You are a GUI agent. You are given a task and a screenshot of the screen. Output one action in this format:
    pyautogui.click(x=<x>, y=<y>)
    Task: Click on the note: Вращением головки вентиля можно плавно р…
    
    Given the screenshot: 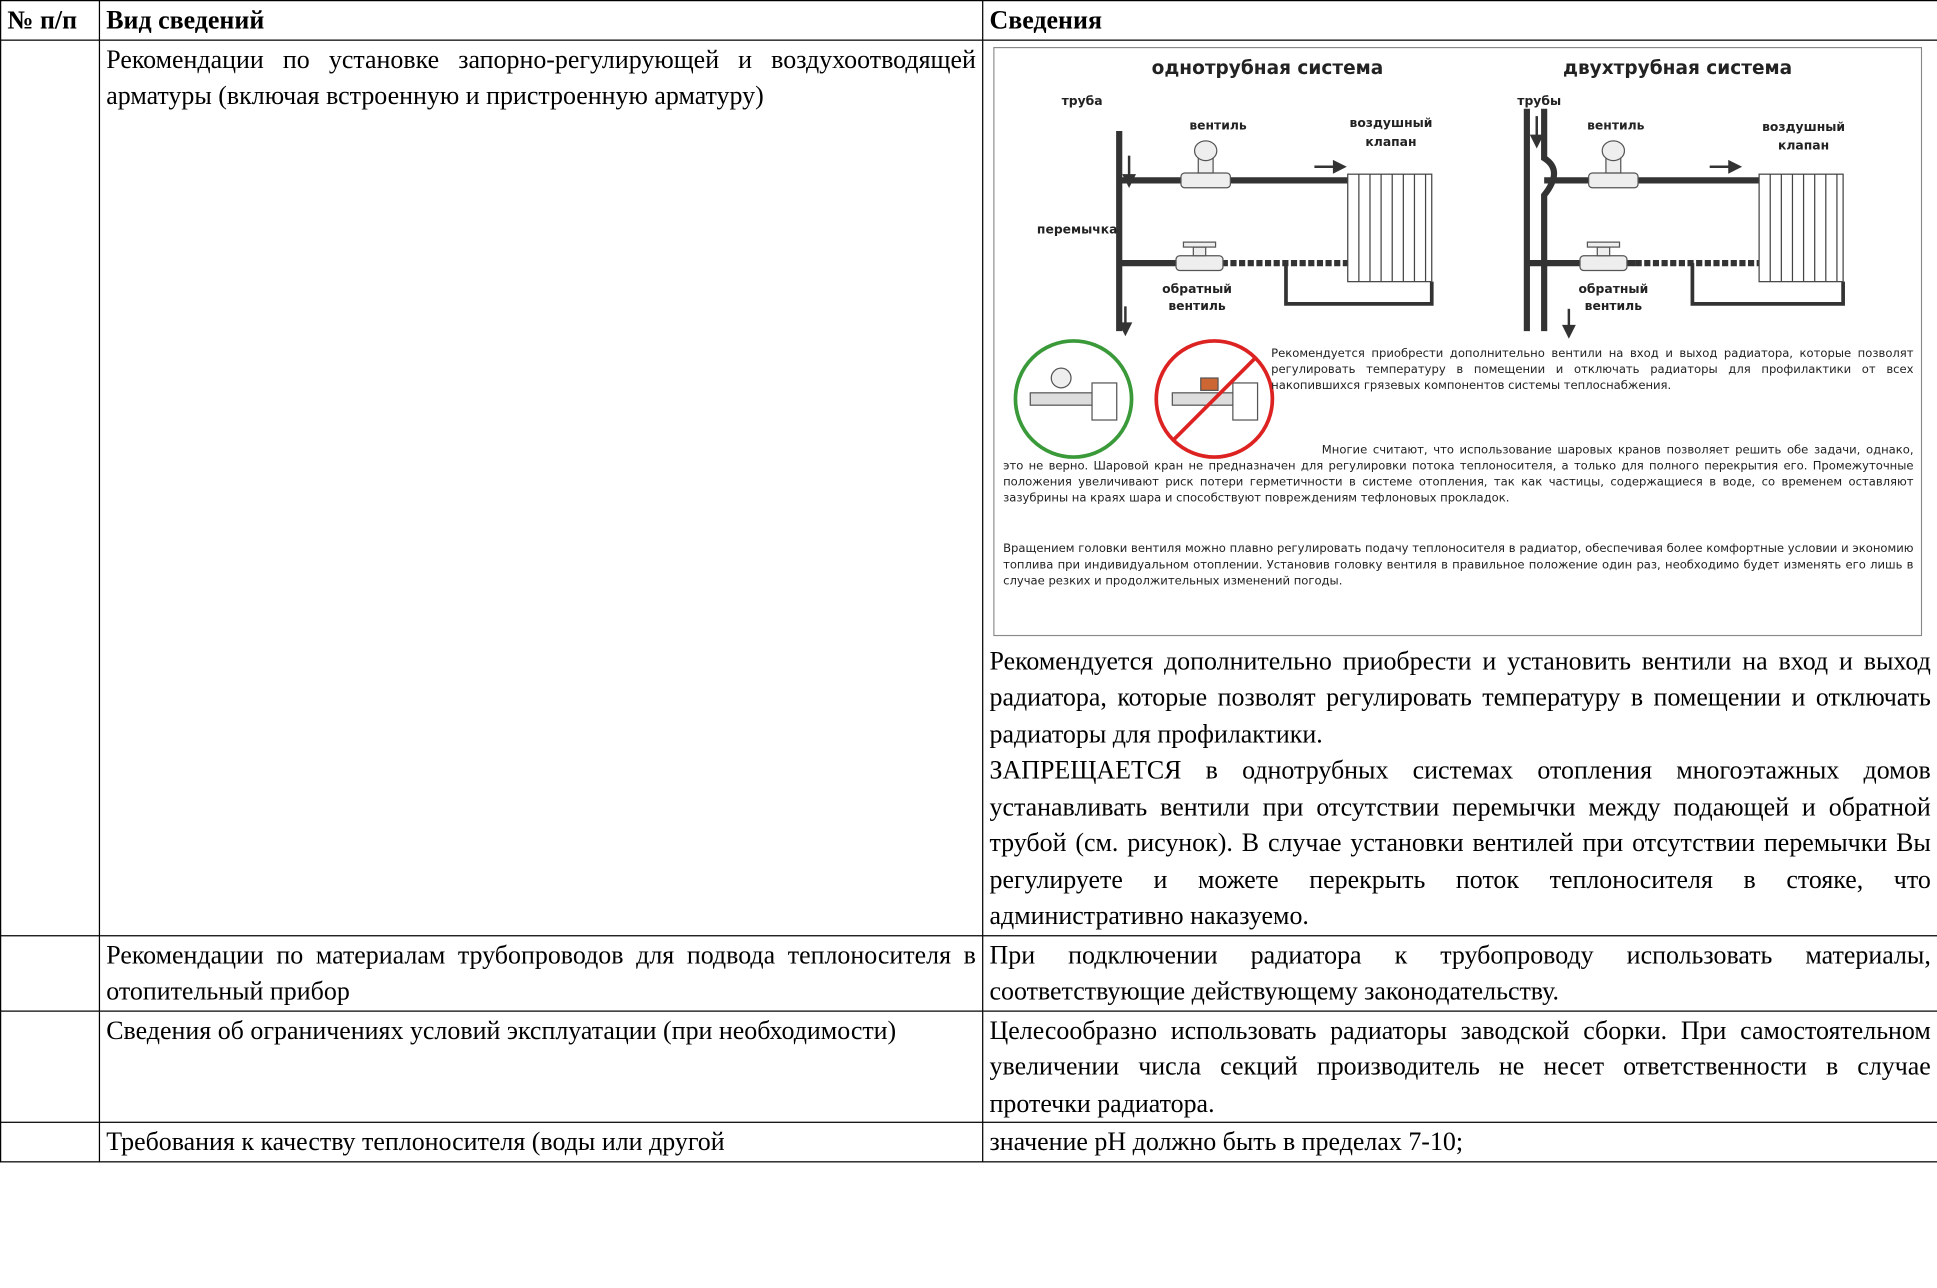 What is the action you would take?
    pyautogui.click(x=1458, y=564)
    